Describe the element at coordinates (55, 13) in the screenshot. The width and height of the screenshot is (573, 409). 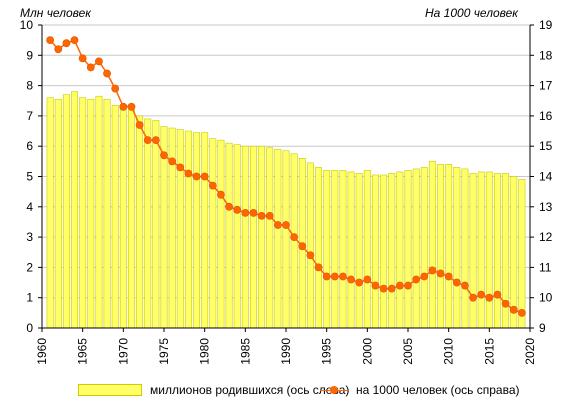
I see `left-axis-title: Млн человек` at that location.